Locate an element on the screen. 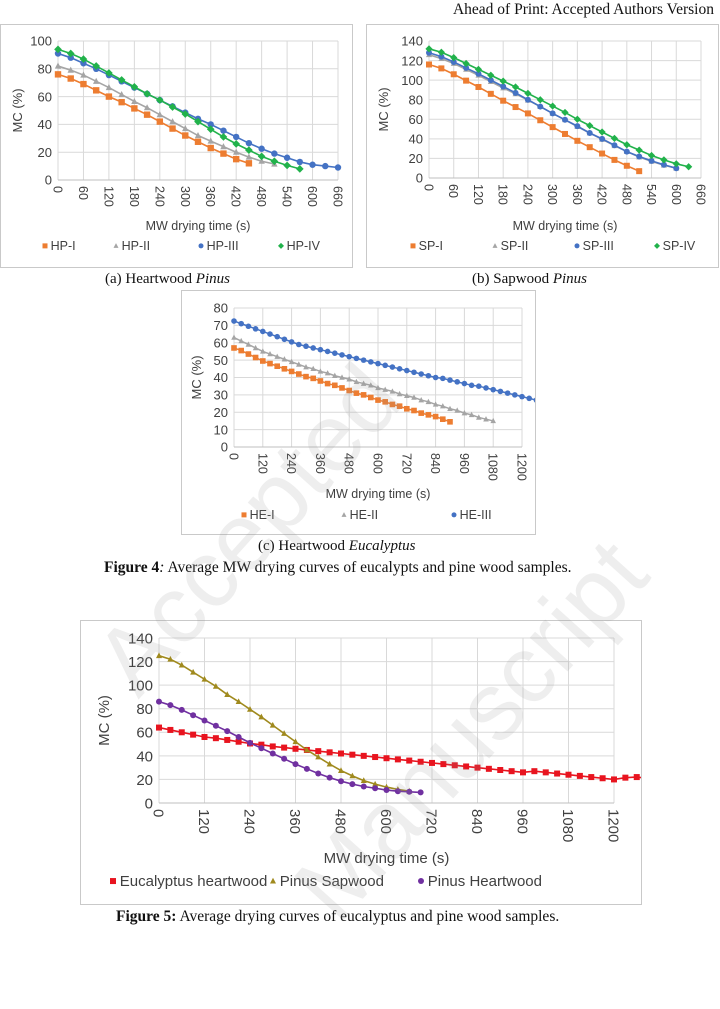  legend-label: SP-III is located at coordinates (598, 246).